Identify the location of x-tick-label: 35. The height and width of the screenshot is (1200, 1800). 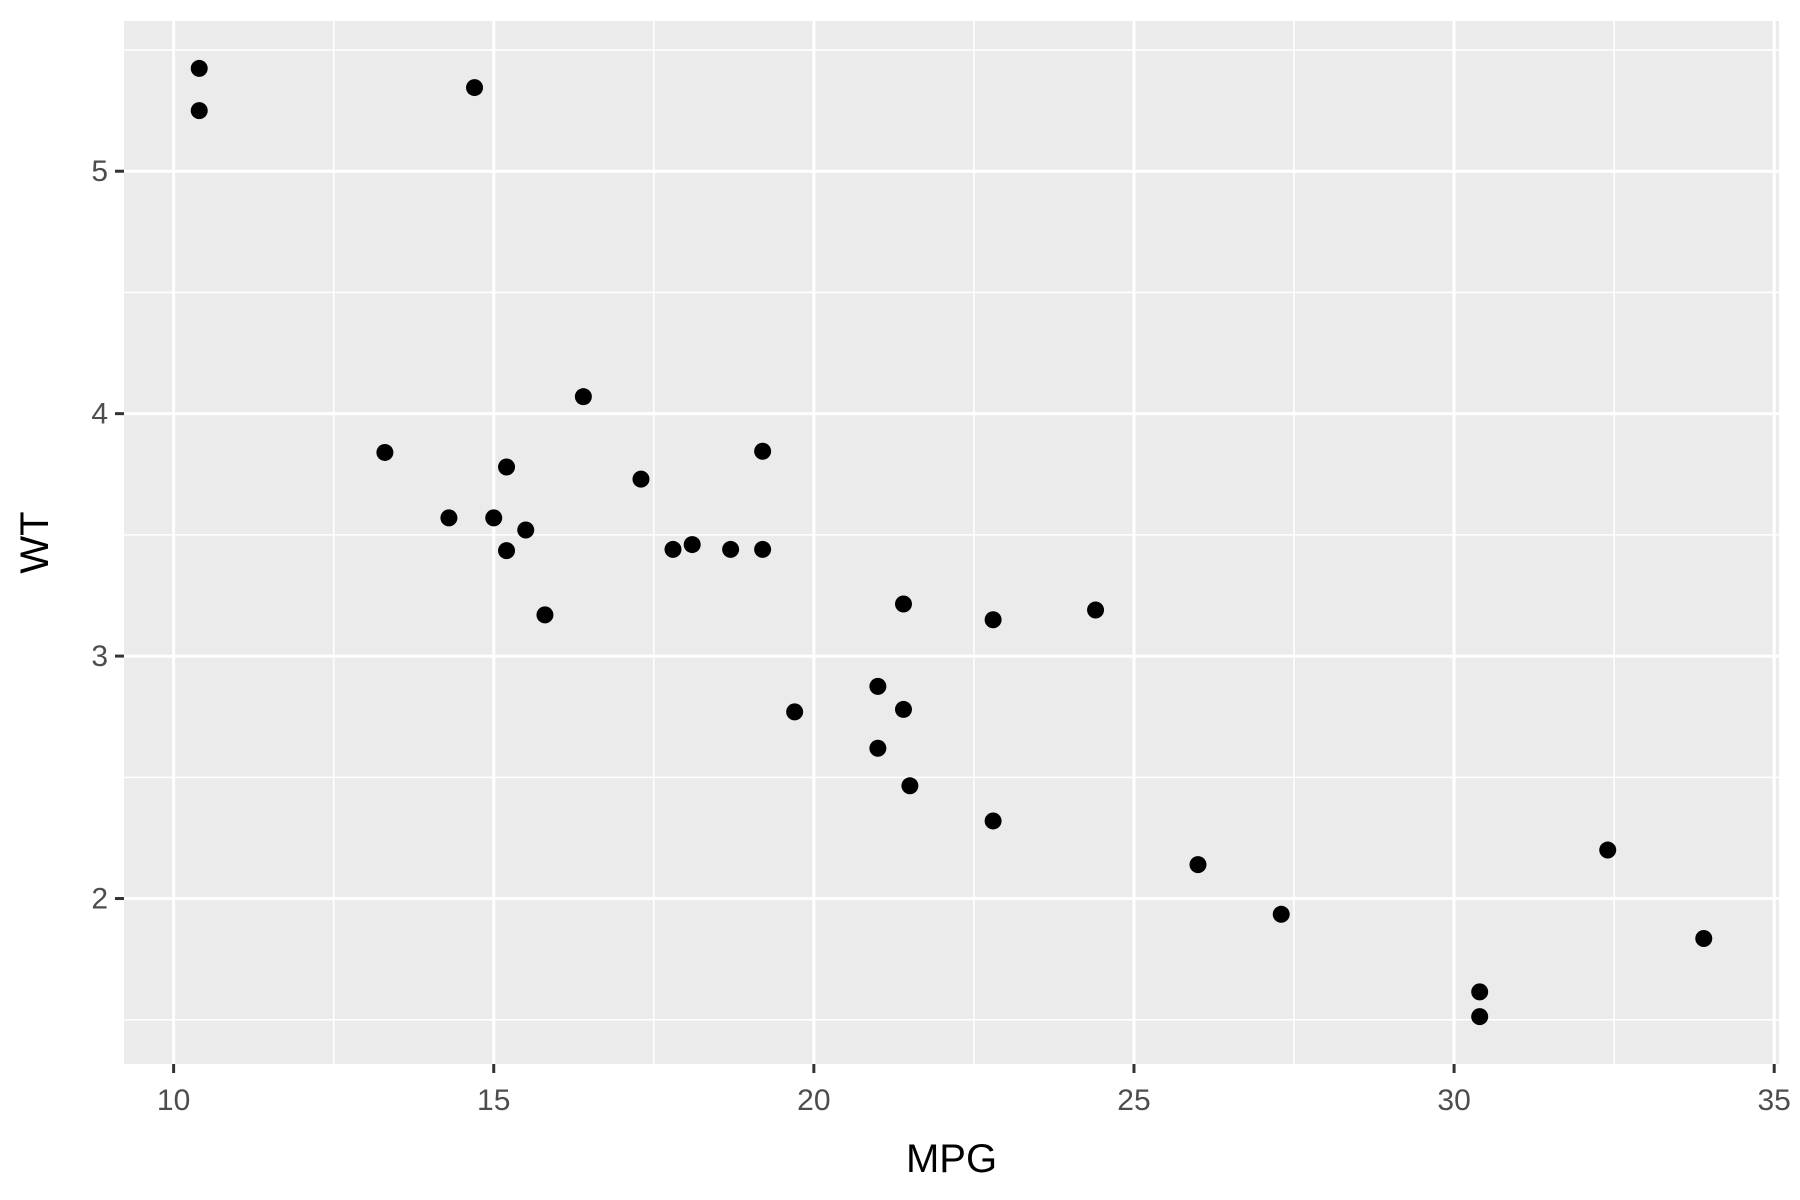
(1774, 1100).